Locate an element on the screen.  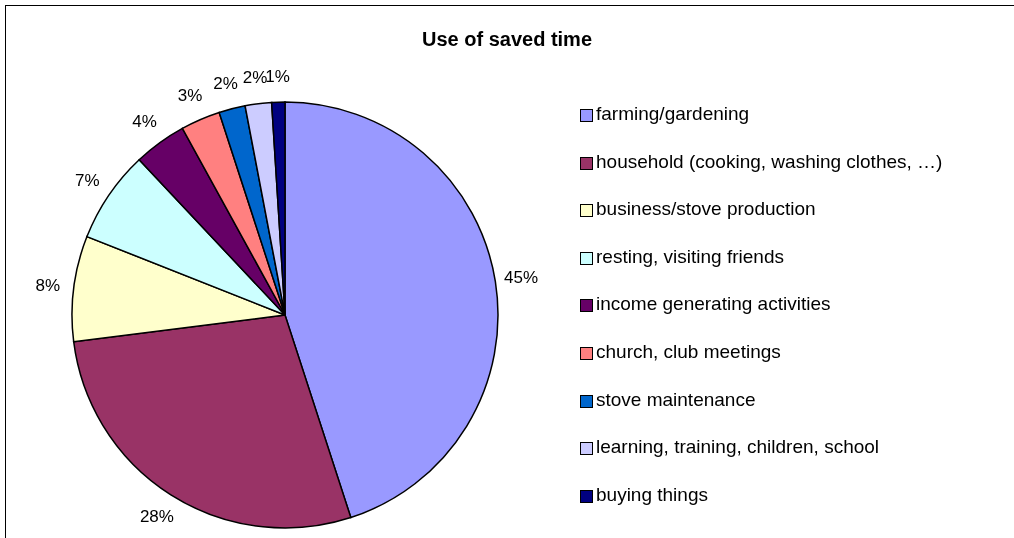
legend-label: farming/gardening is located at coordinates (673, 113).